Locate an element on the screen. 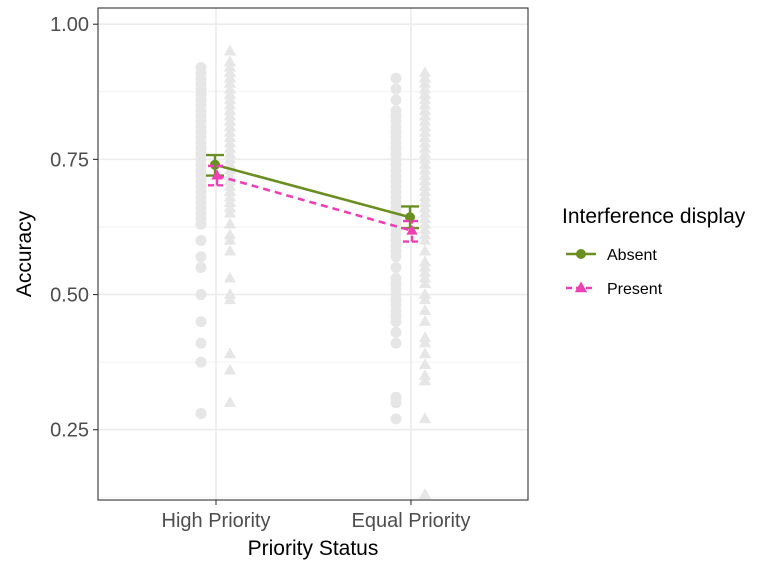 The image size is (772, 563). legend-entries: Absent Present is located at coordinates (614, 272).